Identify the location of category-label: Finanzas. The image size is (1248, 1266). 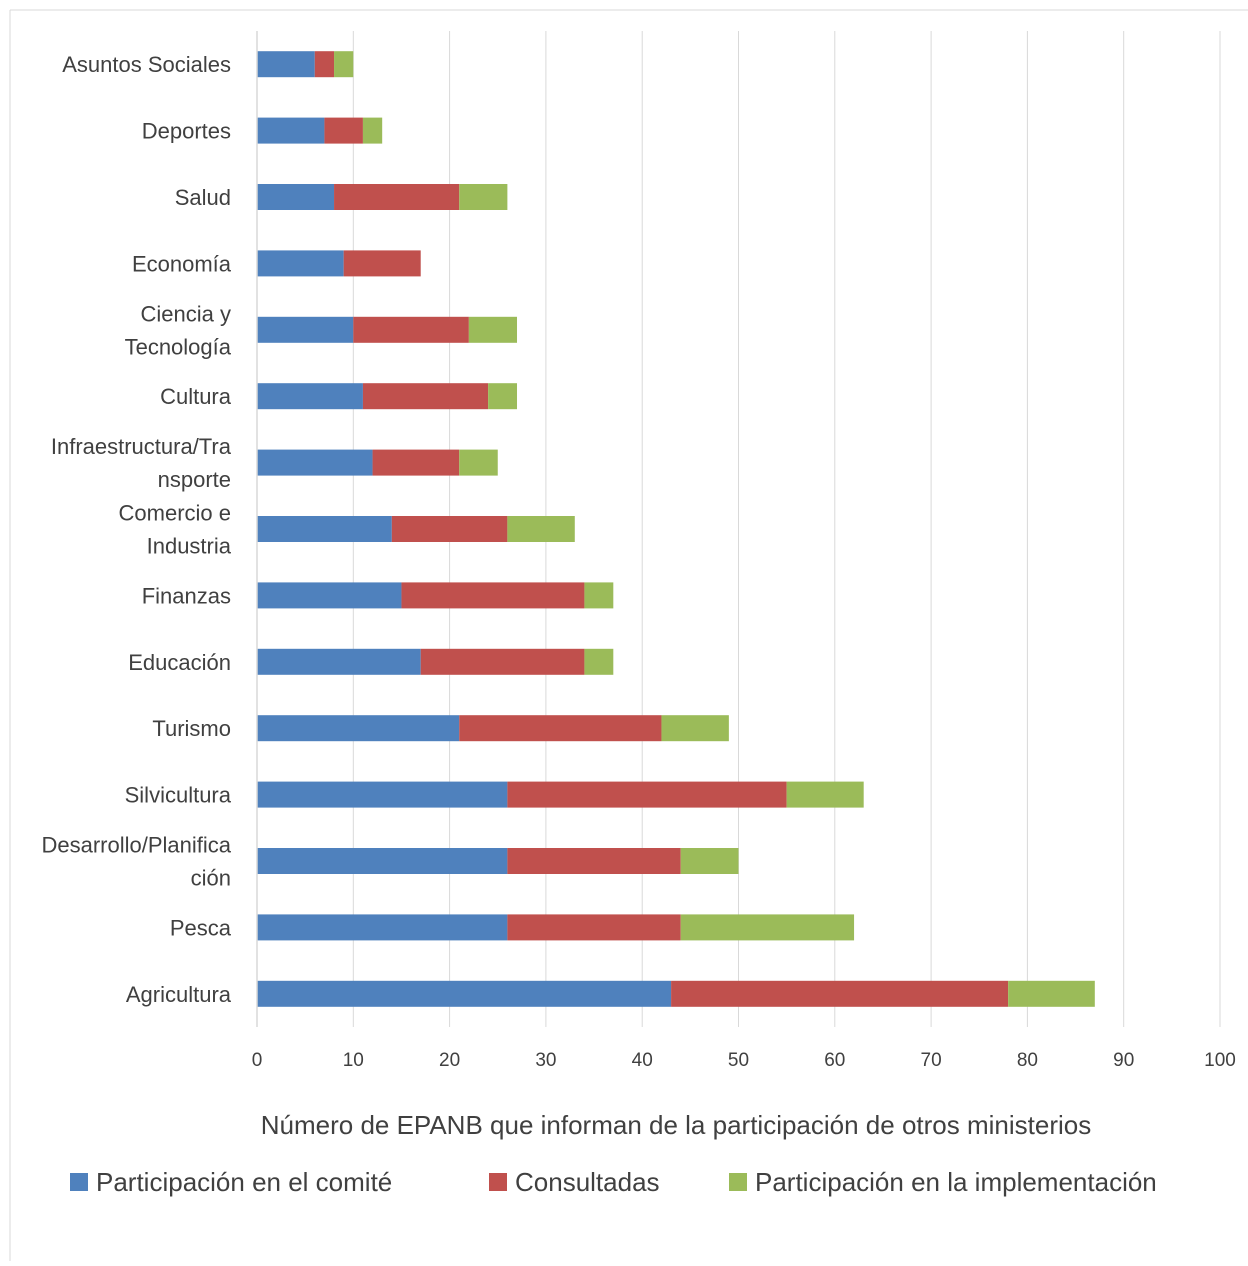
(186, 595).